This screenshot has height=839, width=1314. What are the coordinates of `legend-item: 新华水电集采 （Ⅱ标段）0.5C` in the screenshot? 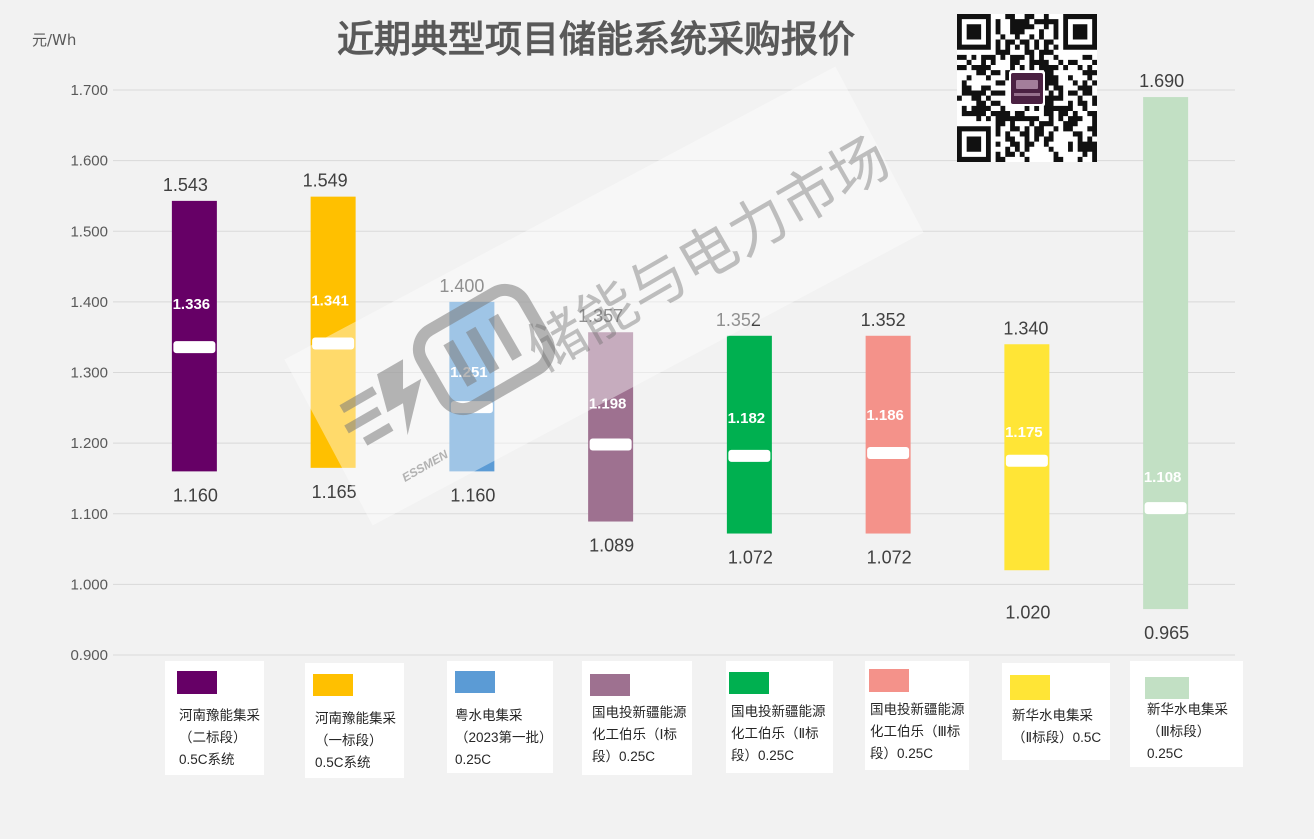 It's located at (1056, 711).